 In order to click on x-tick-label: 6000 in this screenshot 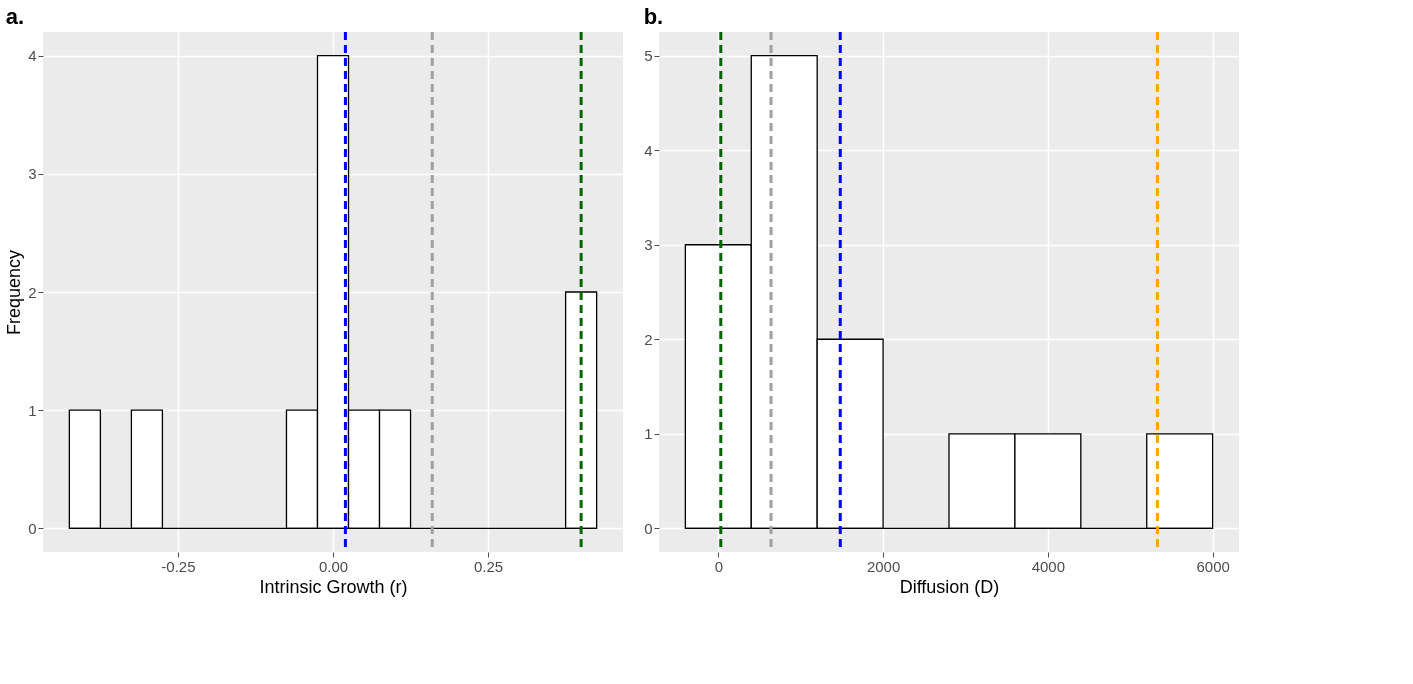, I will do `click(1213, 566)`.